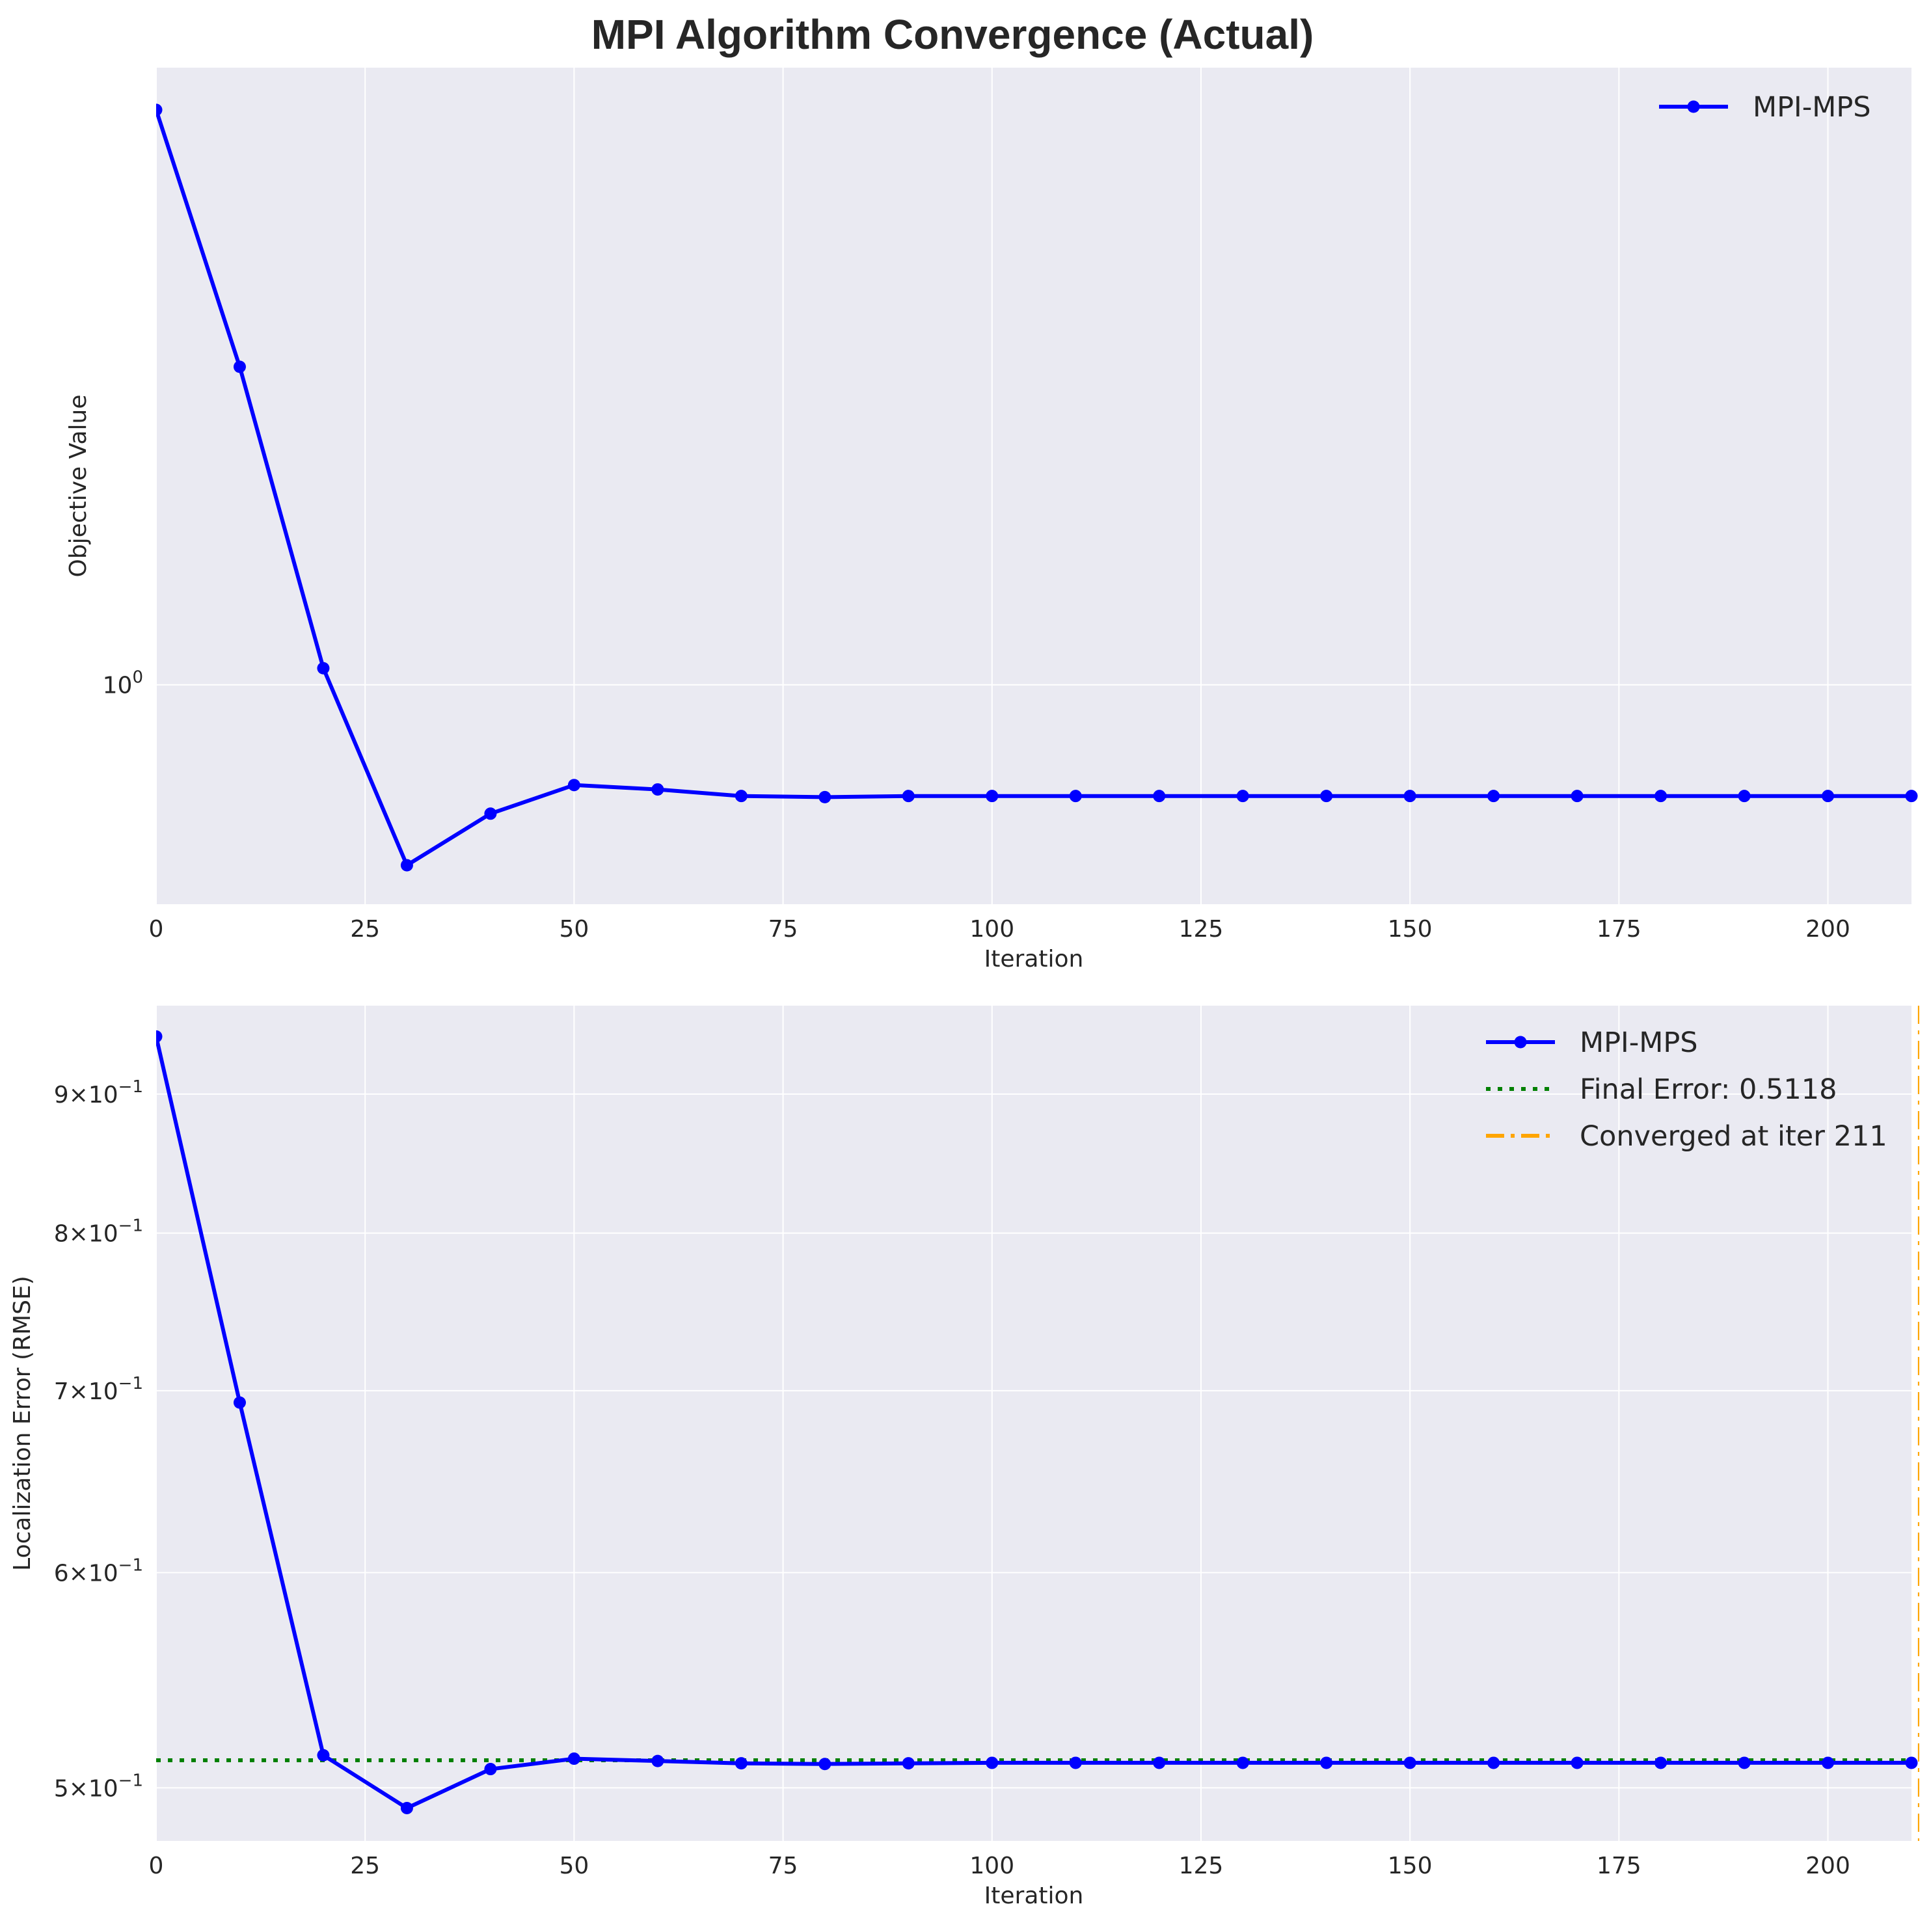 The height and width of the screenshot is (1932, 1931). I want to click on y-axis-label: Objective Value, so click(78, 485).